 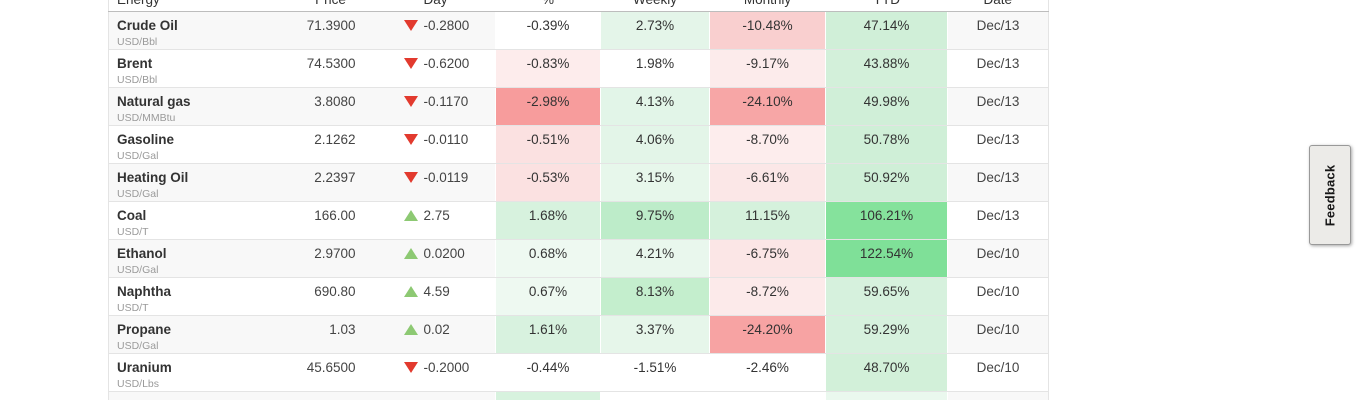 I want to click on column-header-ytd: YTD, so click(x=886, y=6).